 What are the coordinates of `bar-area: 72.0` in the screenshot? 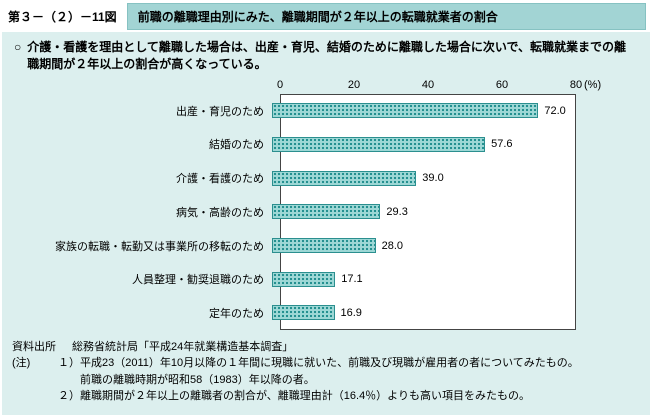 It's located at (420, 111).